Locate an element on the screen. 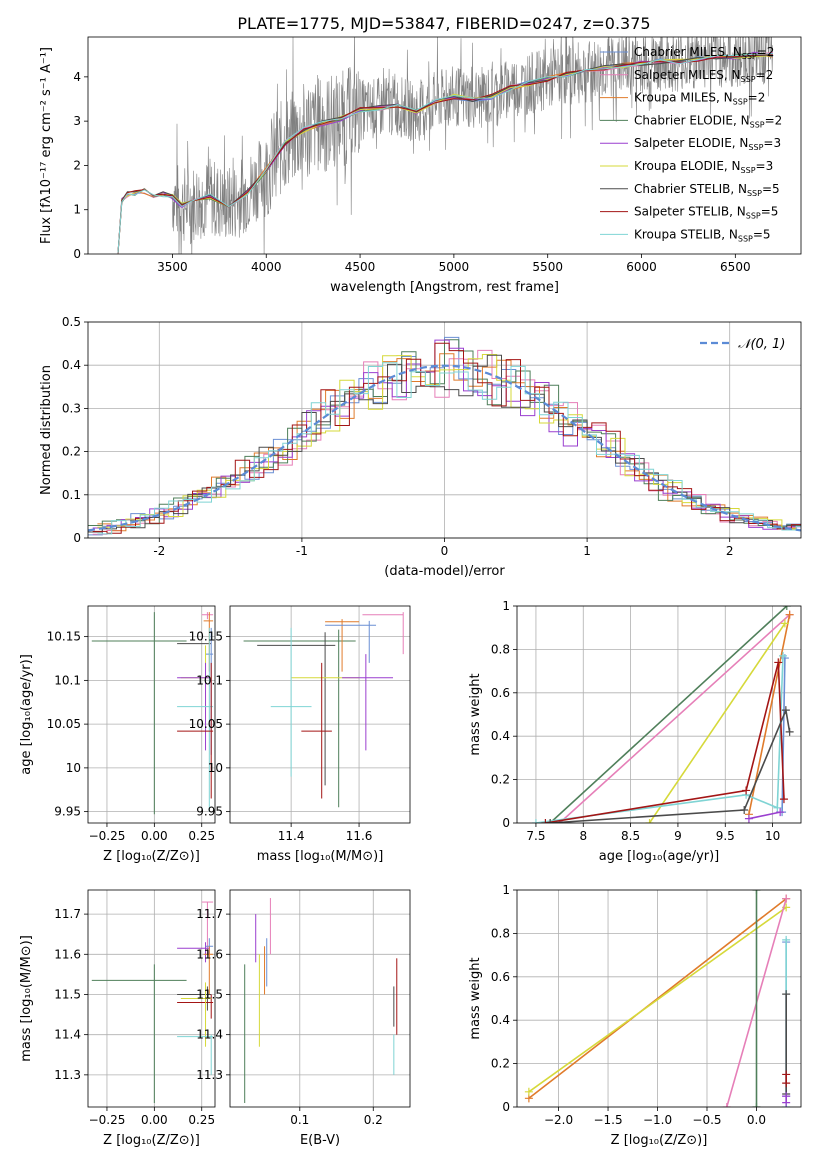  weight-line-kroupa_miles is located at coordinates (657, 998).